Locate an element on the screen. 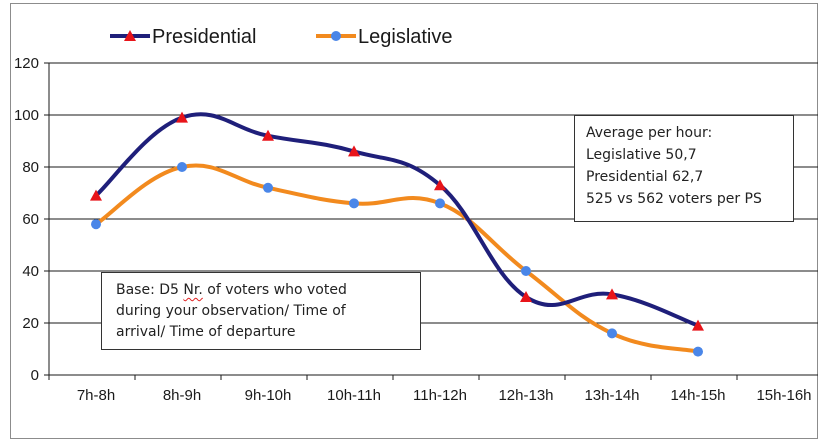 This screenshot has height=443, width=824. x-tick-label: 14h-15h is located at coordinates (697, 395).